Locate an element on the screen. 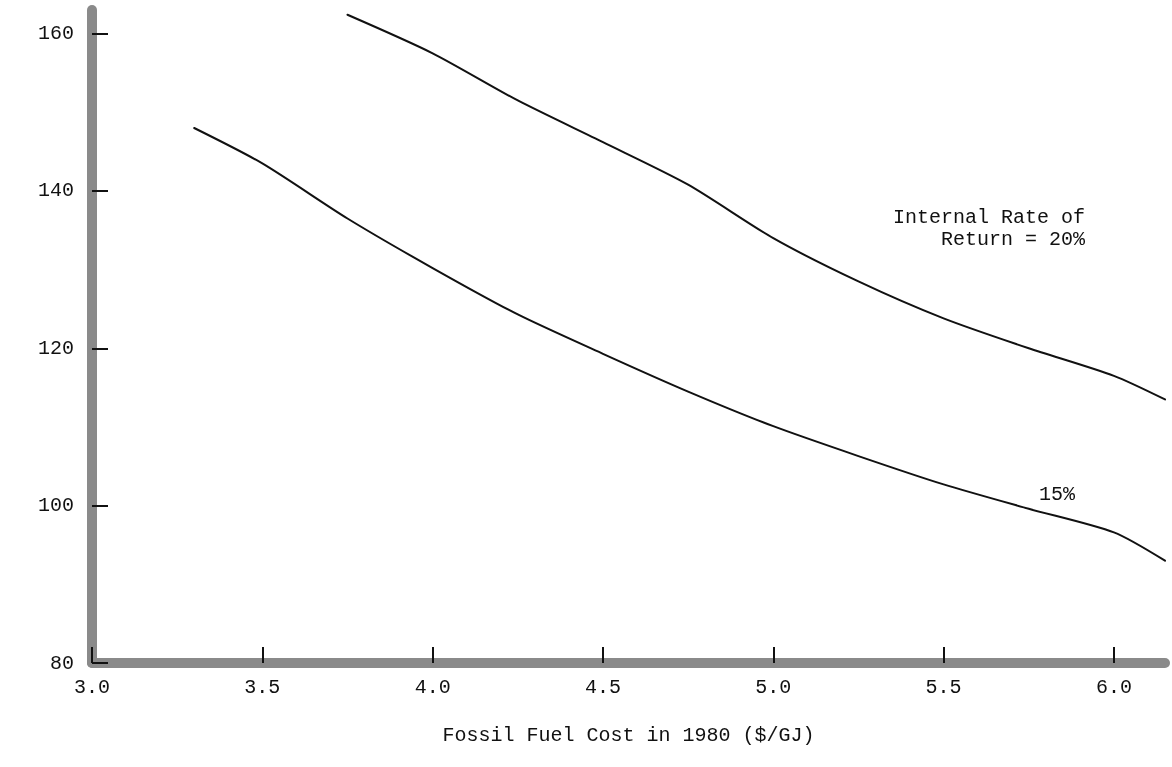 The image size is (1172, 767). x-axis-title: Fossil Fuel Cost in 1980 ($/GJ) is located at coordinates (628, 735).